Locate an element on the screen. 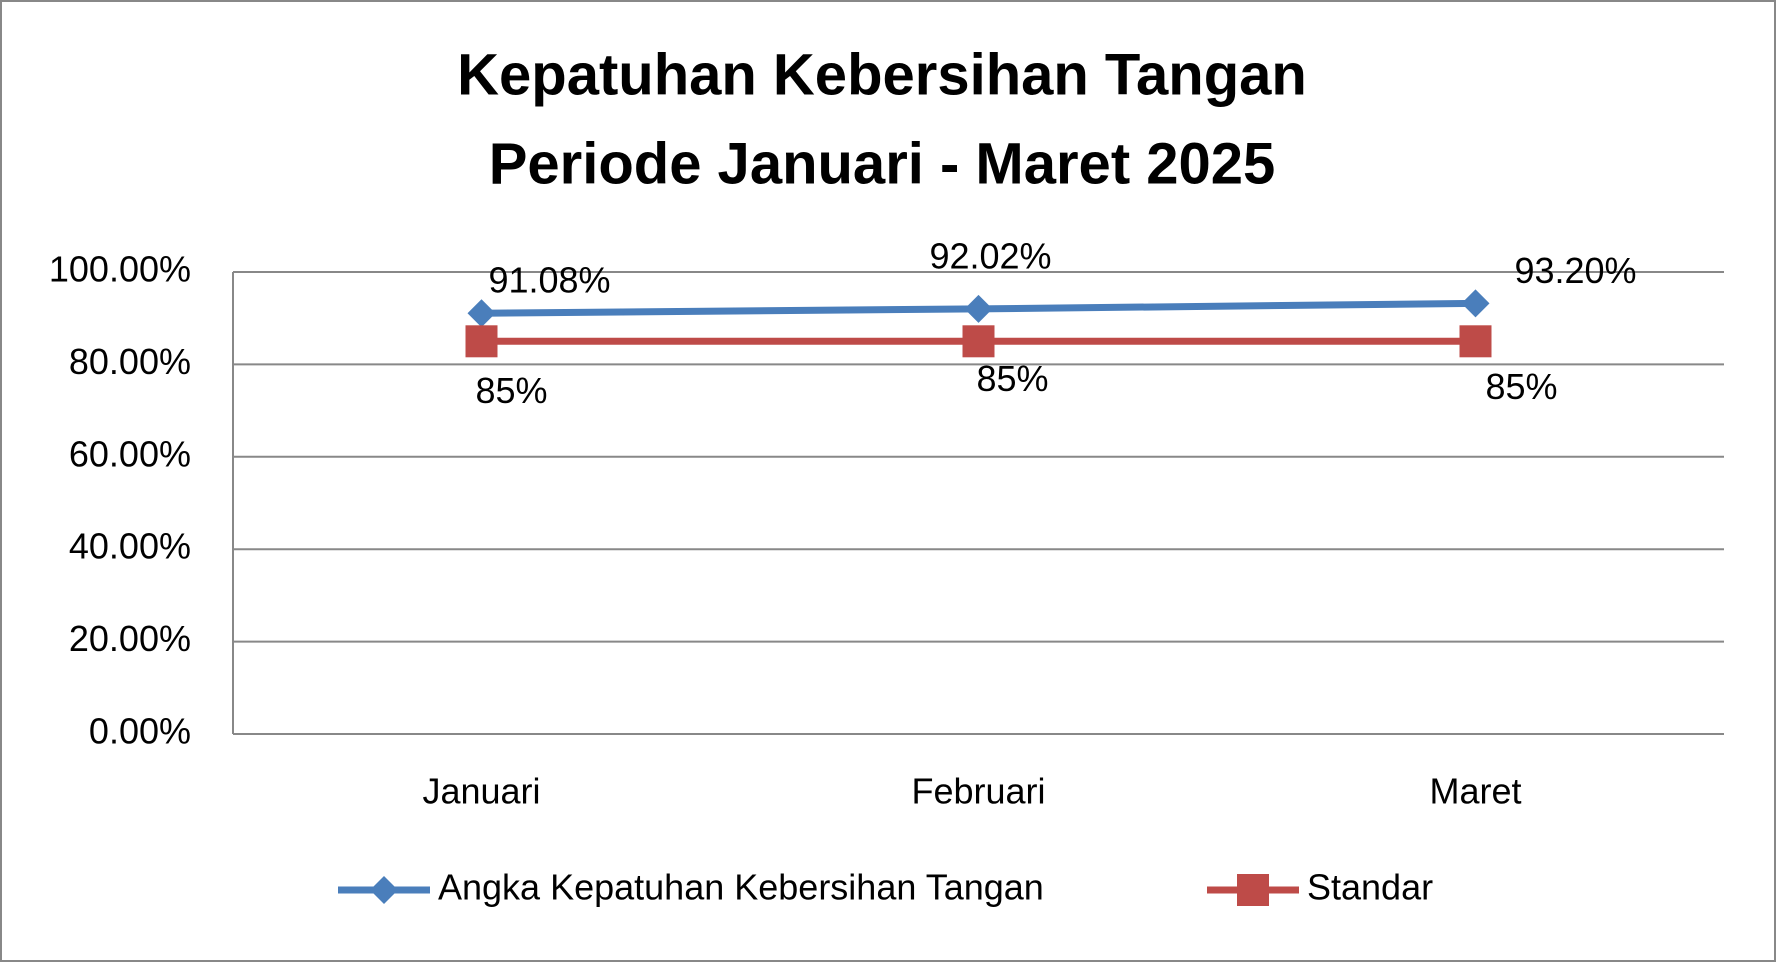 This screenshot has height=962, width=1776. y-tick-label: 100.00% is located at coordinates (120, 269).